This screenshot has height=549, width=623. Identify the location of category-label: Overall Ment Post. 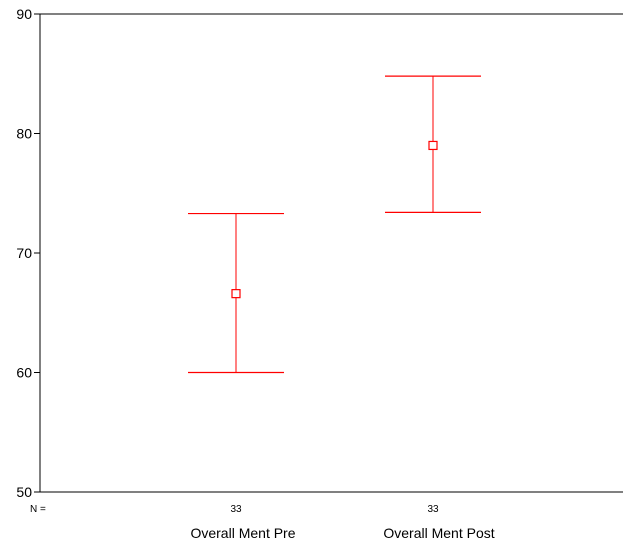
(438, 533).